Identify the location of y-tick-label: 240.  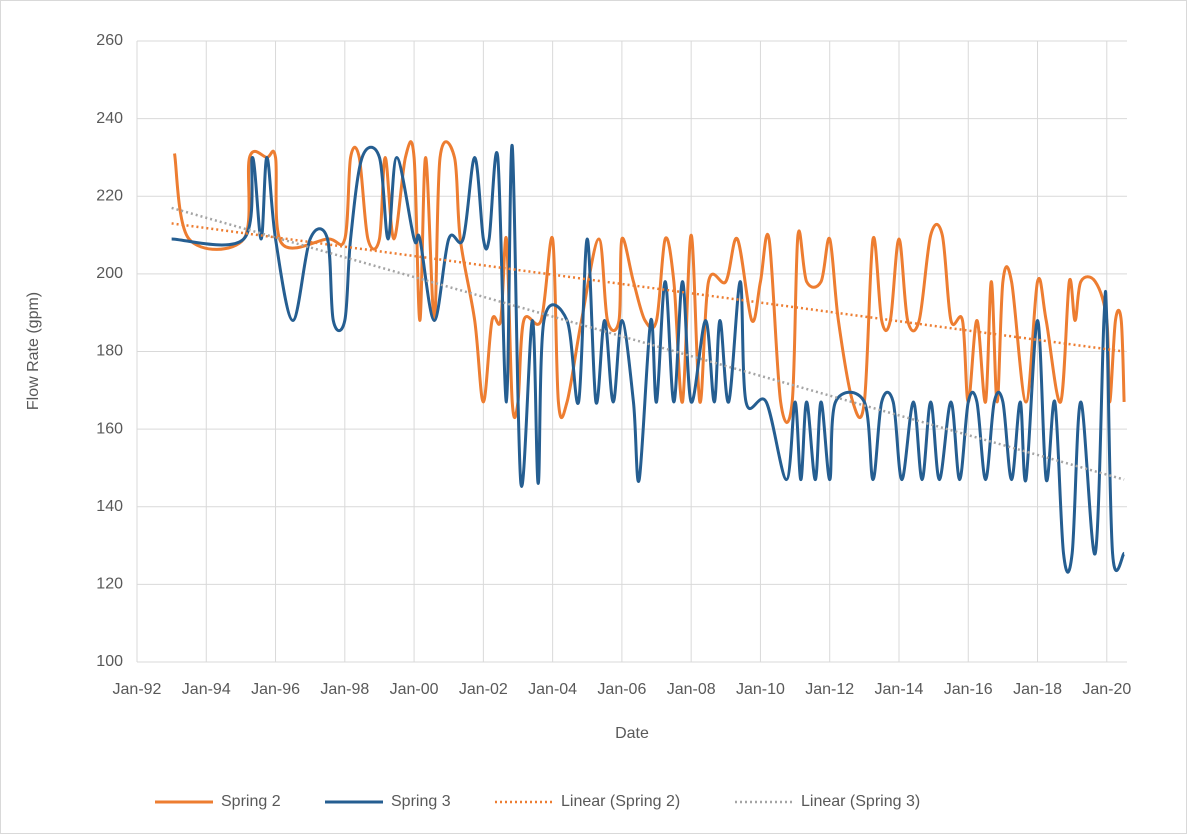
(109, 118).